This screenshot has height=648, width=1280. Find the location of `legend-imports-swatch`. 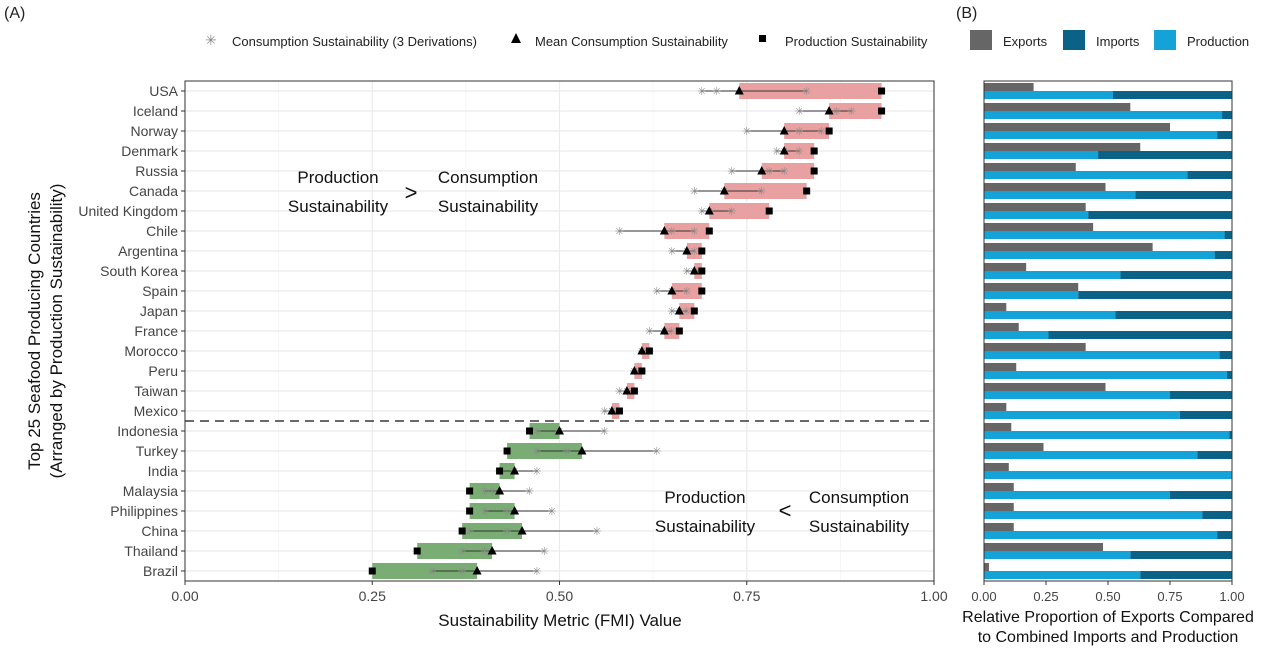

legend-imports-swatch is located at coordinates (1074, 40).